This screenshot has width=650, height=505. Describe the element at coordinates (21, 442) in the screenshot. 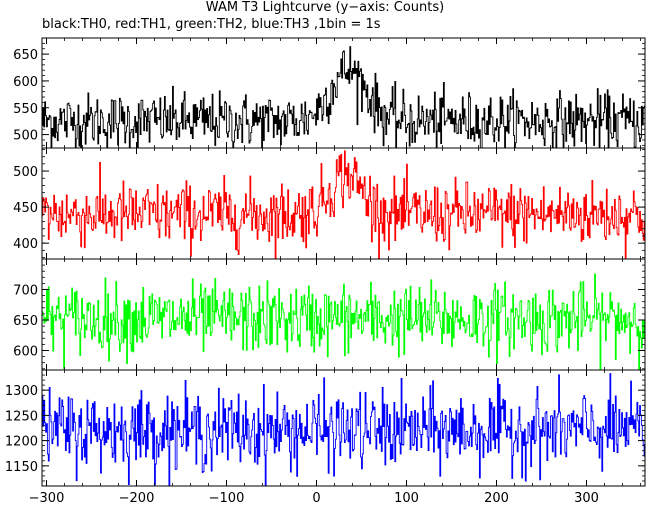

I see `y-tick-label-3-1: 1200` at that location.